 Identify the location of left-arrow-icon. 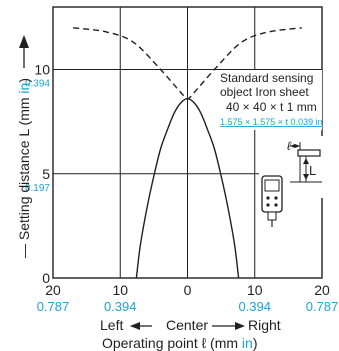
(135, 326).